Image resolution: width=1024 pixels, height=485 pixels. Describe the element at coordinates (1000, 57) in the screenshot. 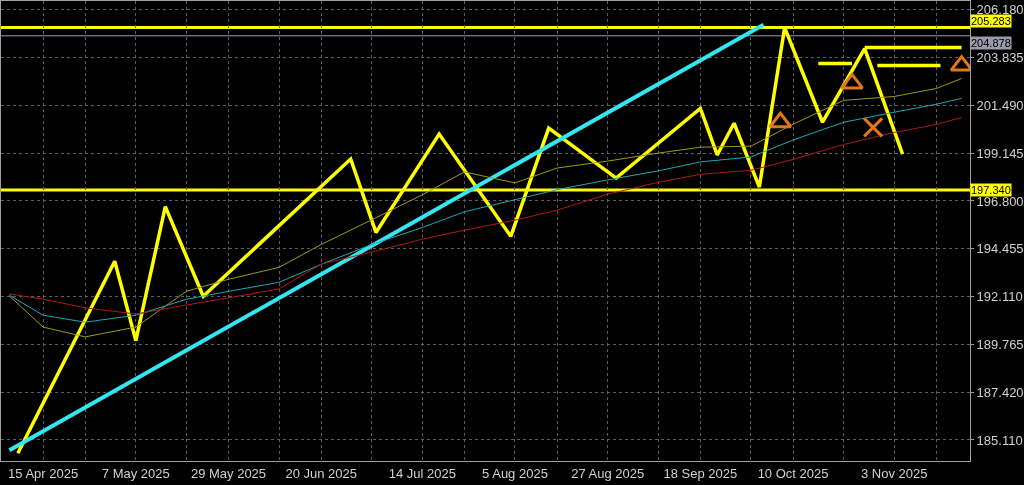

I see `y-tick-label: 203.835` at that location.